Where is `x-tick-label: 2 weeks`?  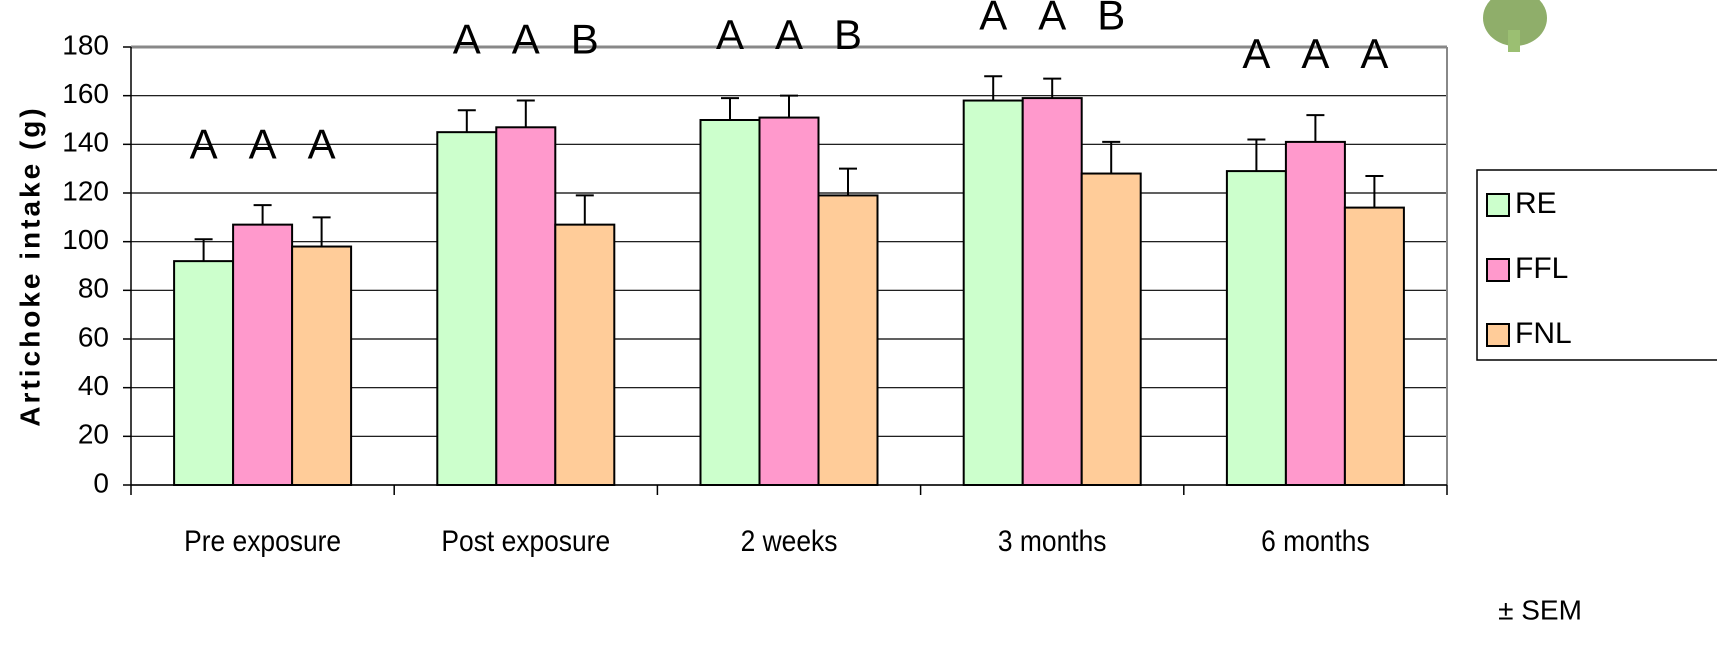 x-tick-label: 2 weeks is located at coordinates (789, 540).